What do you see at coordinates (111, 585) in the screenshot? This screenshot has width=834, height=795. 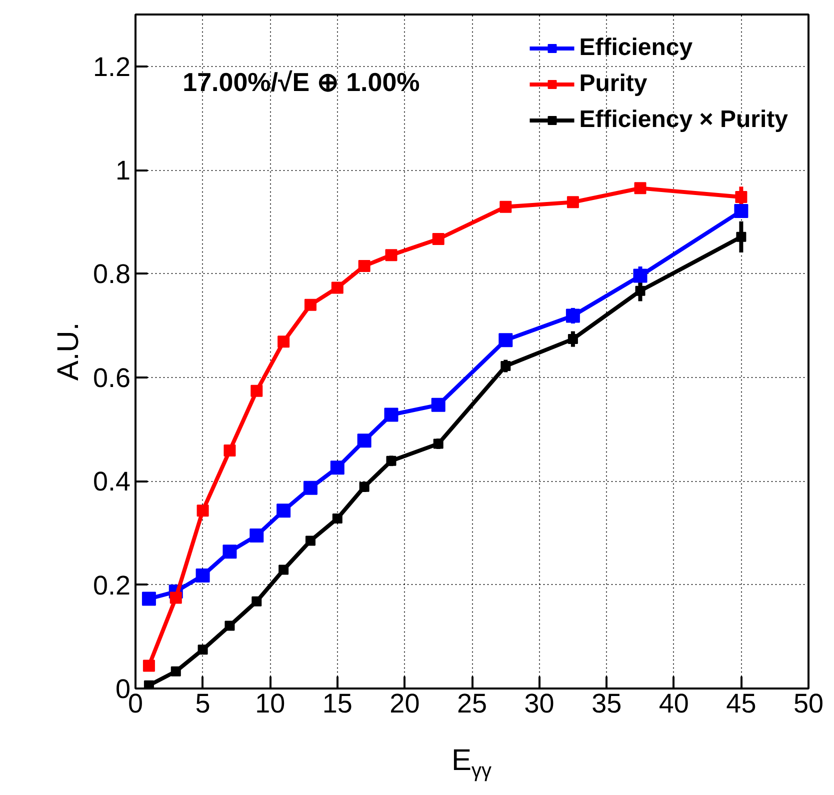 I see `y-tick-label: 0.2` at bounding box center [111, 585].